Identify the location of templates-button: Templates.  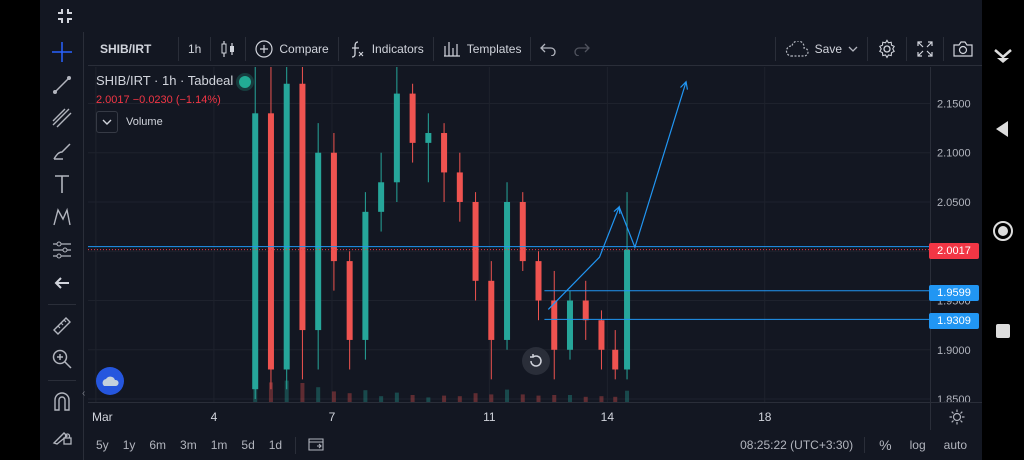
(482, 49).